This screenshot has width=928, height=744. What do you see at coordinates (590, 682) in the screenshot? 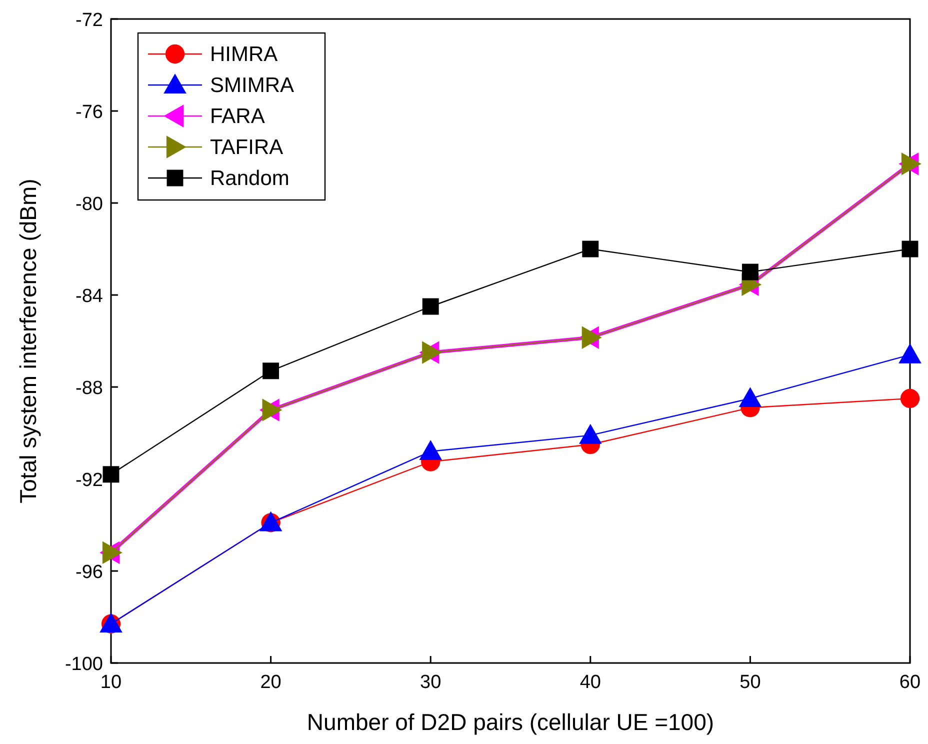
I see `x-tick-label: 40` at bounding box center [590, 682].